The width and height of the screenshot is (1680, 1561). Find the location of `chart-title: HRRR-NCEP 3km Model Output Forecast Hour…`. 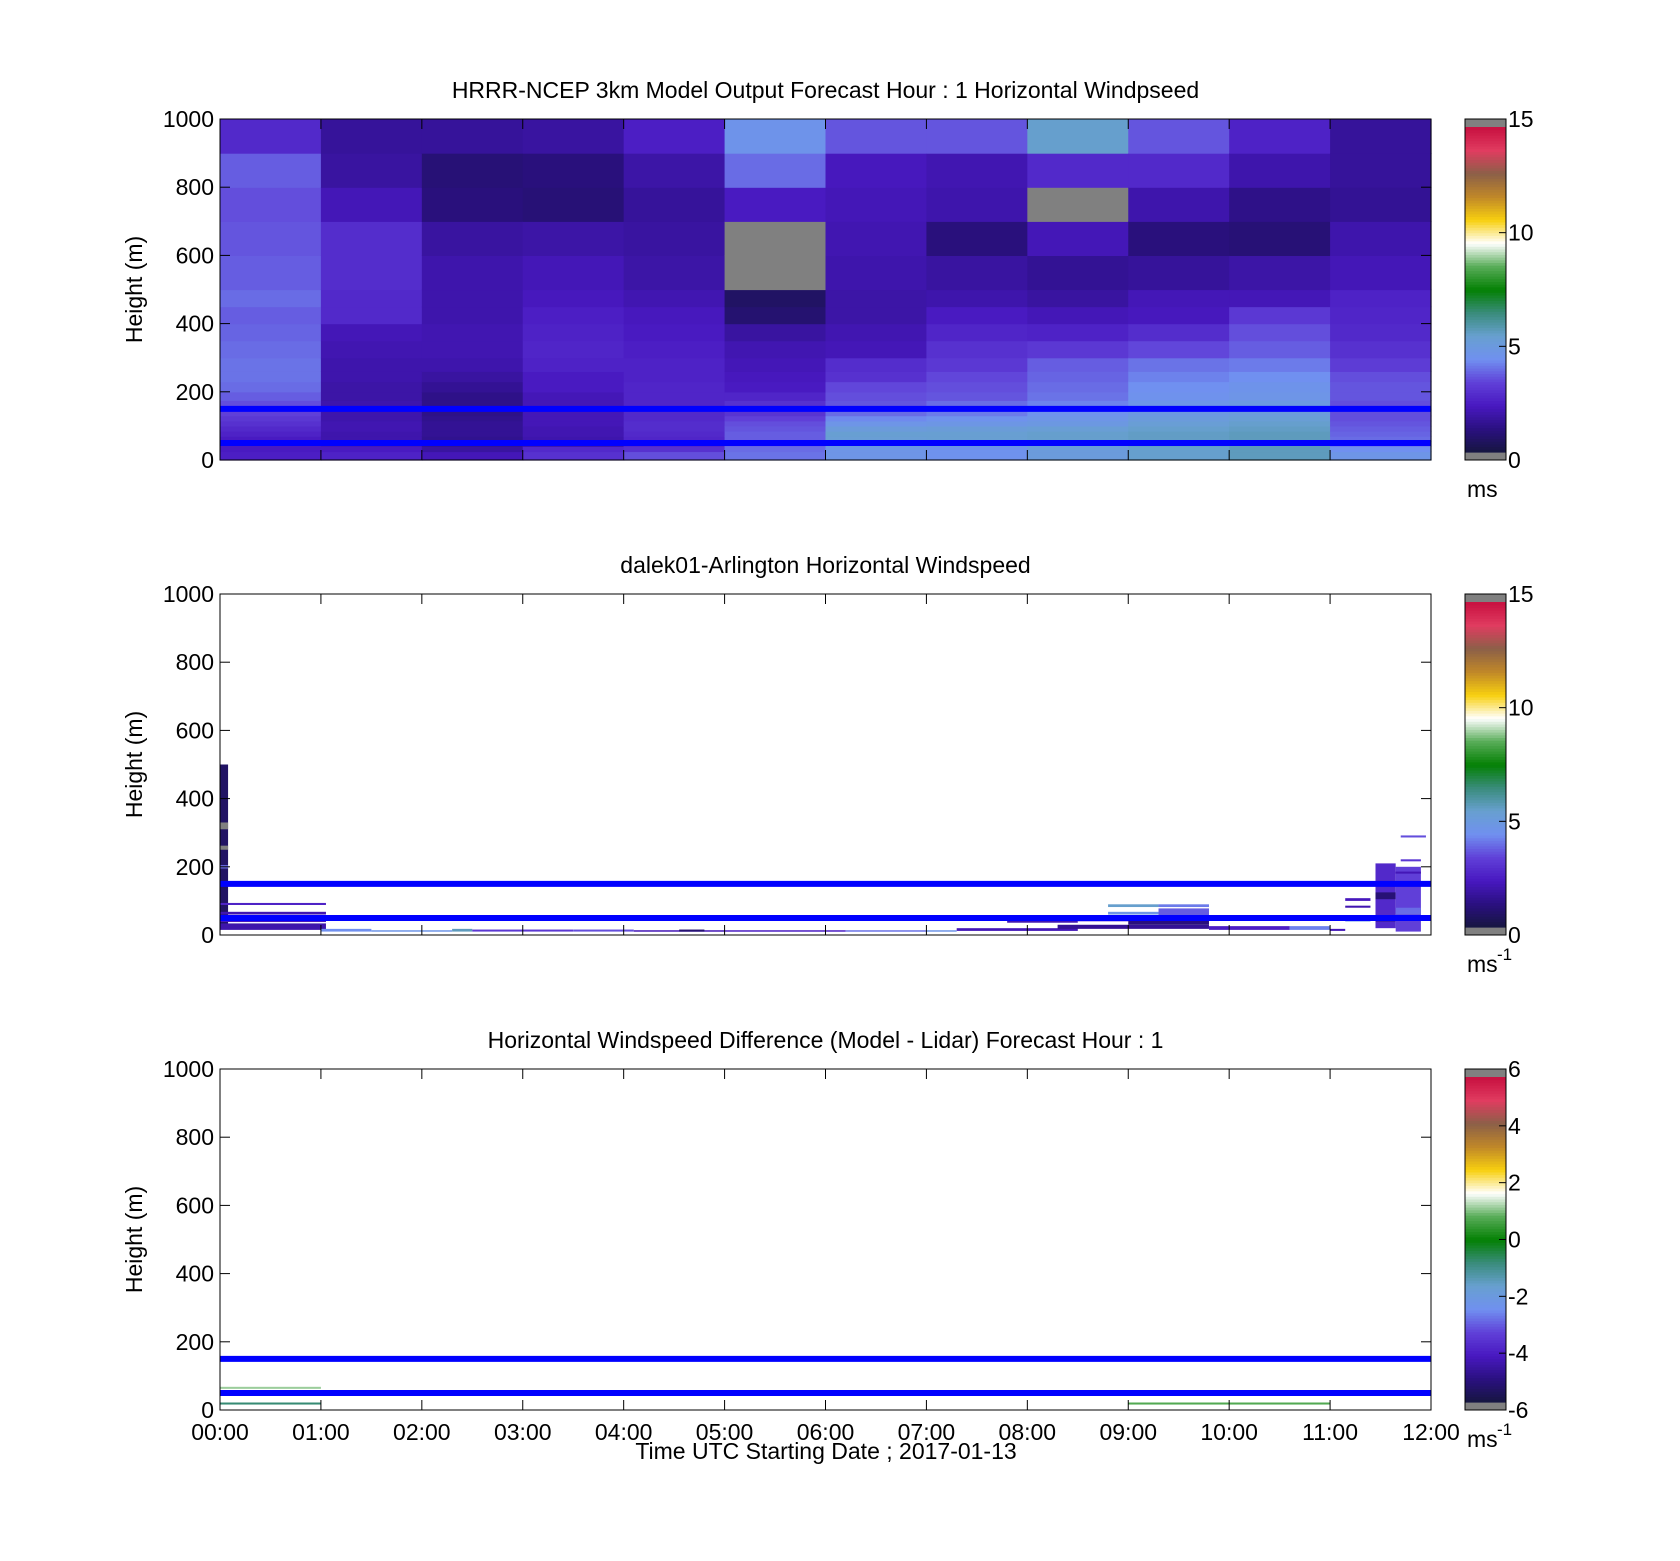

chart-title: HRRR-NCEP 3km Model Output Forecast Hour… is located at coordinates (825, 90).